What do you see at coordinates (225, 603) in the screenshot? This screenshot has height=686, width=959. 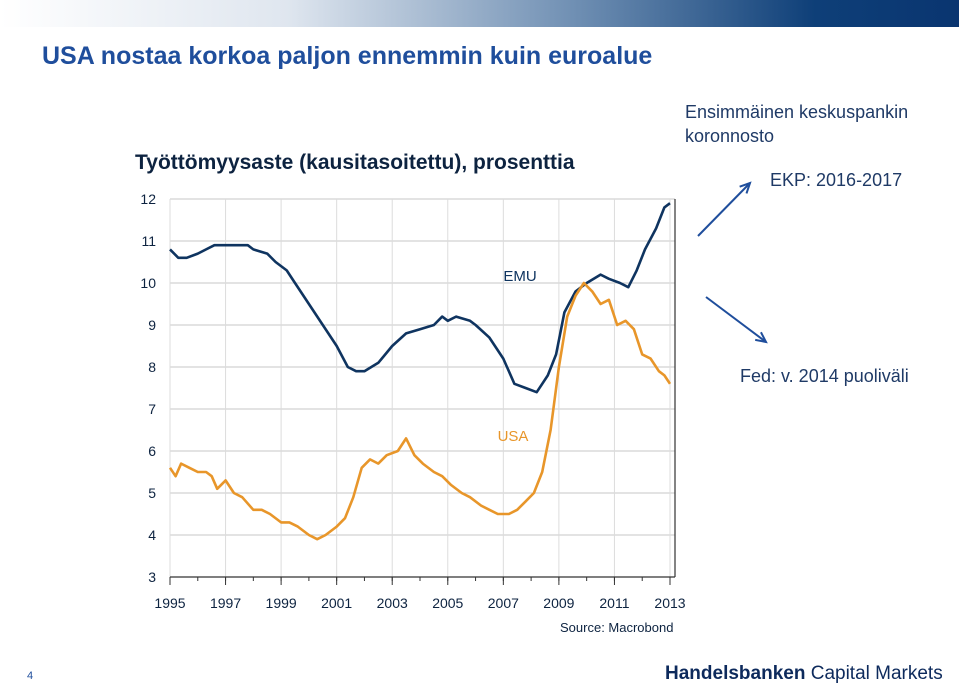 I see `x-tick-label: 1997` at bounding box center [225, 603].